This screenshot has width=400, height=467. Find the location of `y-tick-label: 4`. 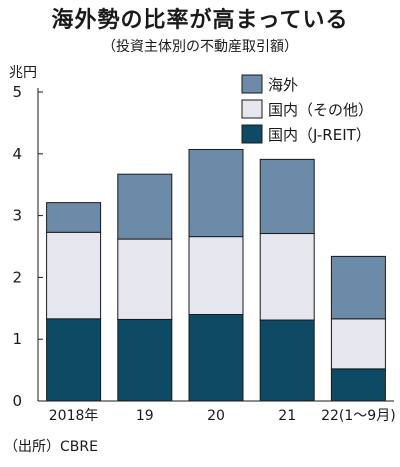

y-tick-label: 4 is located at coordinates (17, 154).